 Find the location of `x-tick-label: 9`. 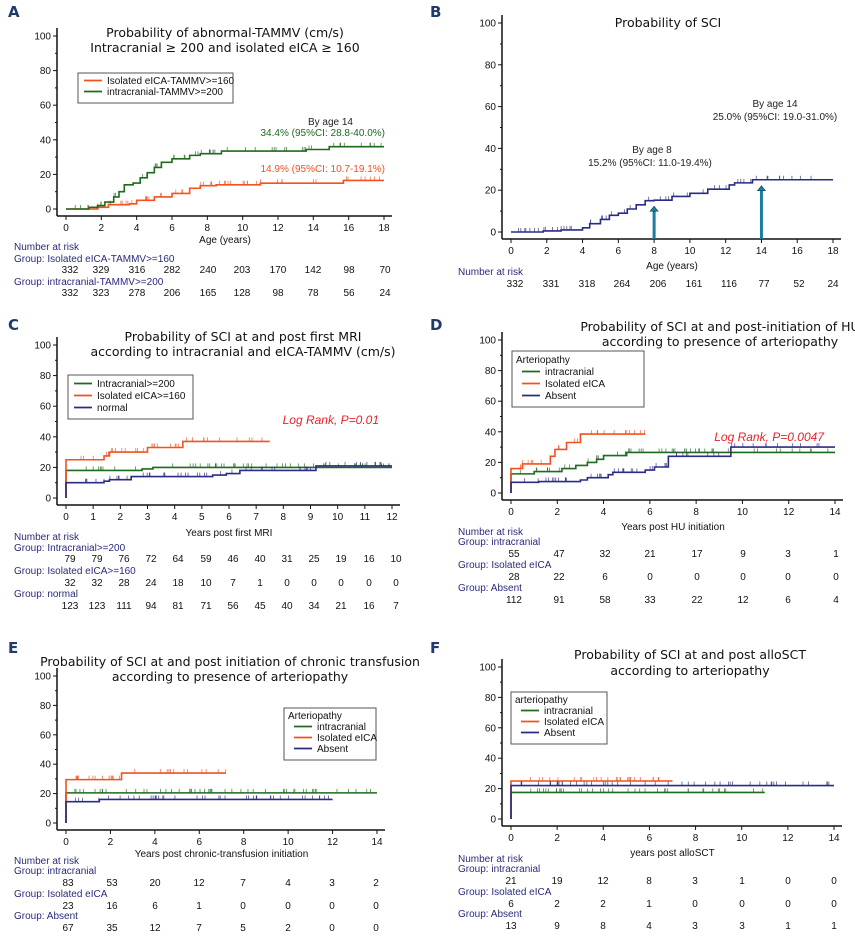

x-tick-label: 9 is located at coordinates (311, 517).